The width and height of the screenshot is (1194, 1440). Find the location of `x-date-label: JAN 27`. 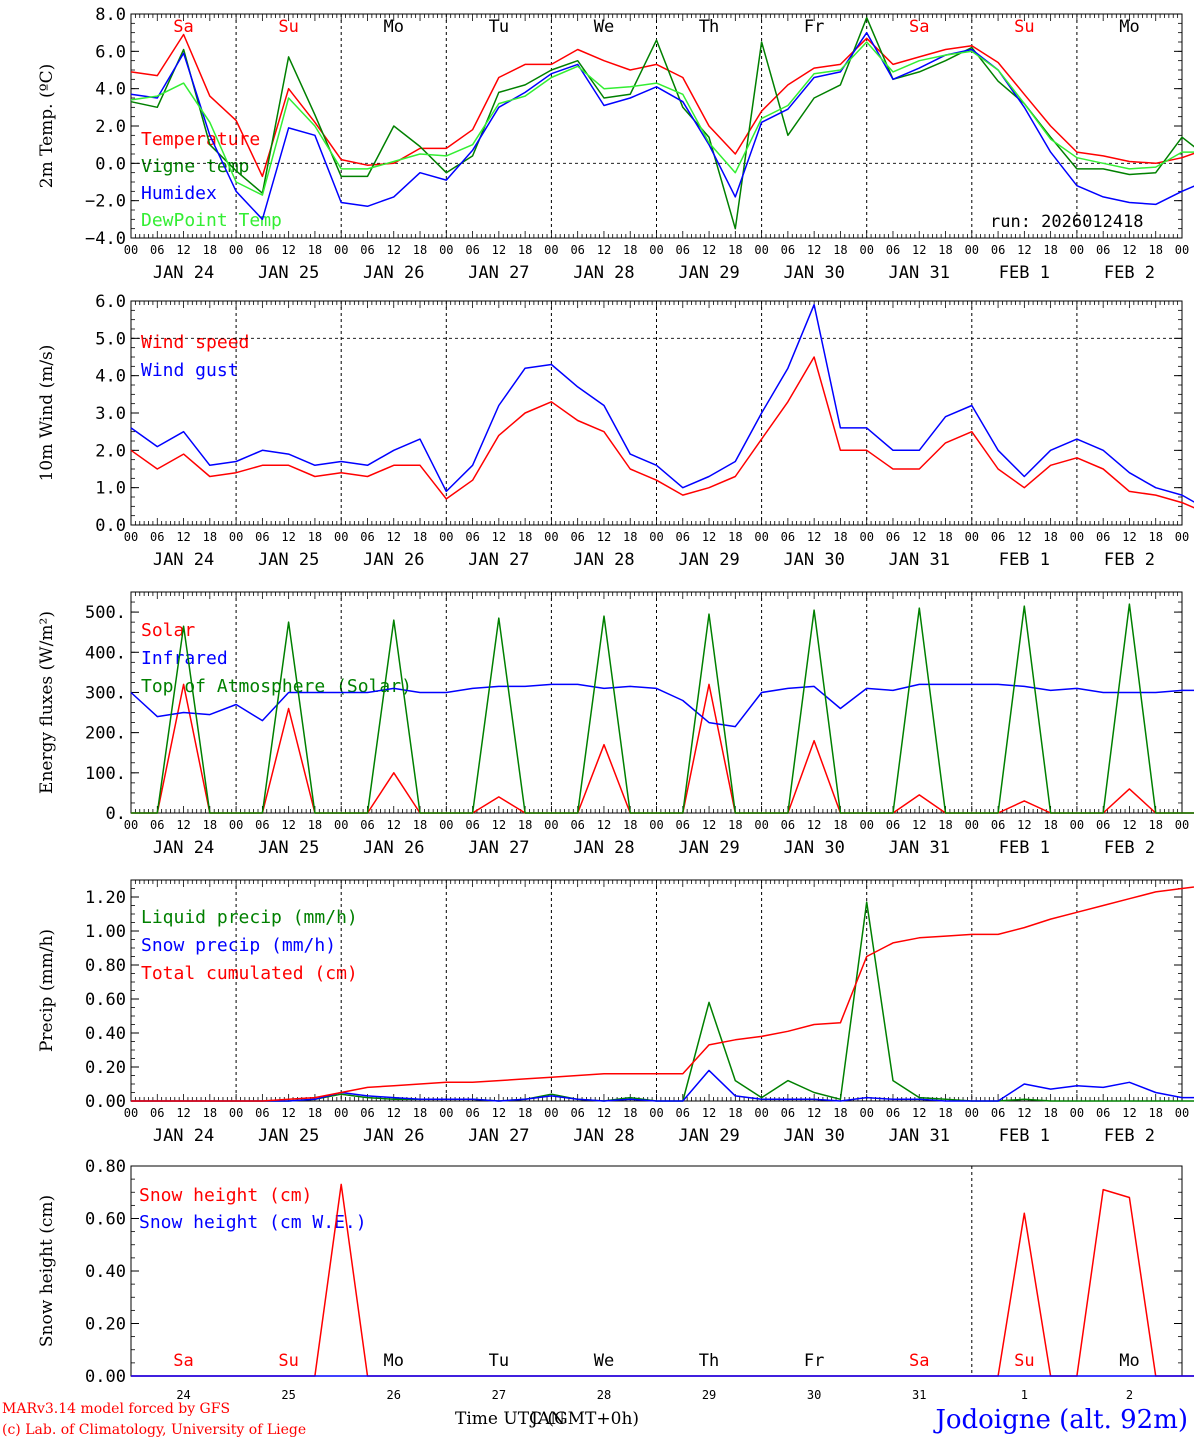

x-date-label: JAN 27 is located at coordinates (498, 1136).